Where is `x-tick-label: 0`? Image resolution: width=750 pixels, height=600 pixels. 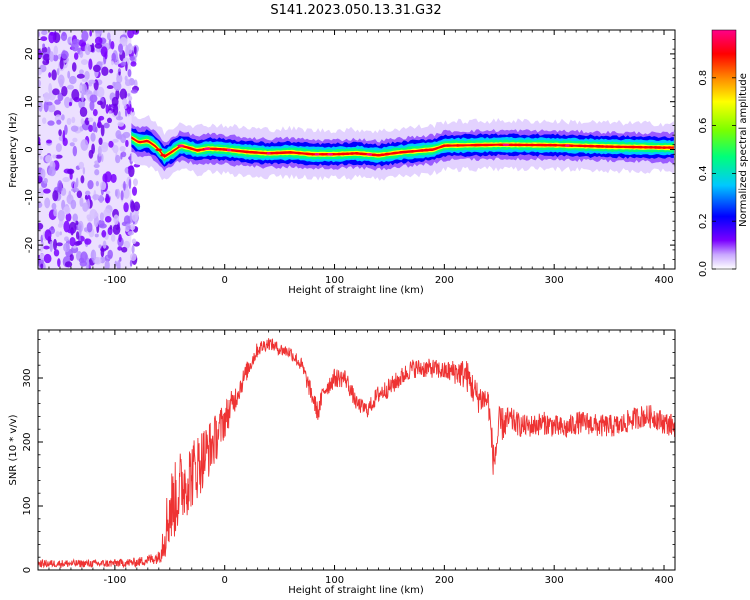 x-tick-label: 0 is located at coordinates (225, 580).